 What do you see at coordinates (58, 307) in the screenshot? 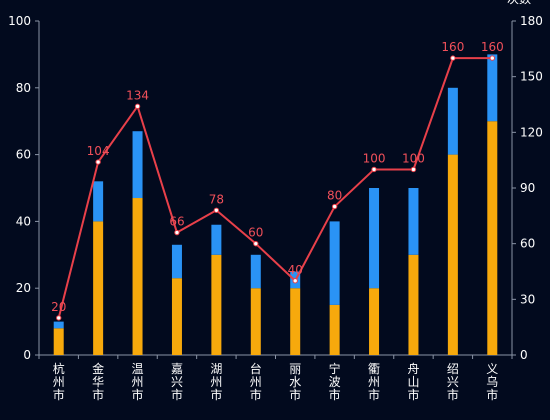
I see `line-data-label: 20` at bounding box center [58, 307].